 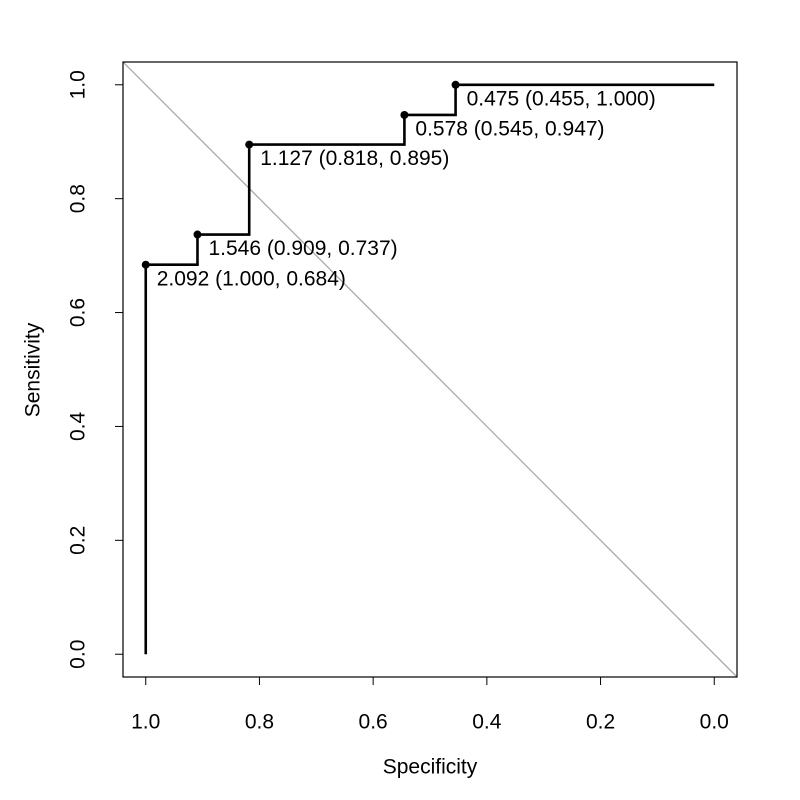 I want to click on y-axis-label: Sensitivity, so click(x=33, y=369).